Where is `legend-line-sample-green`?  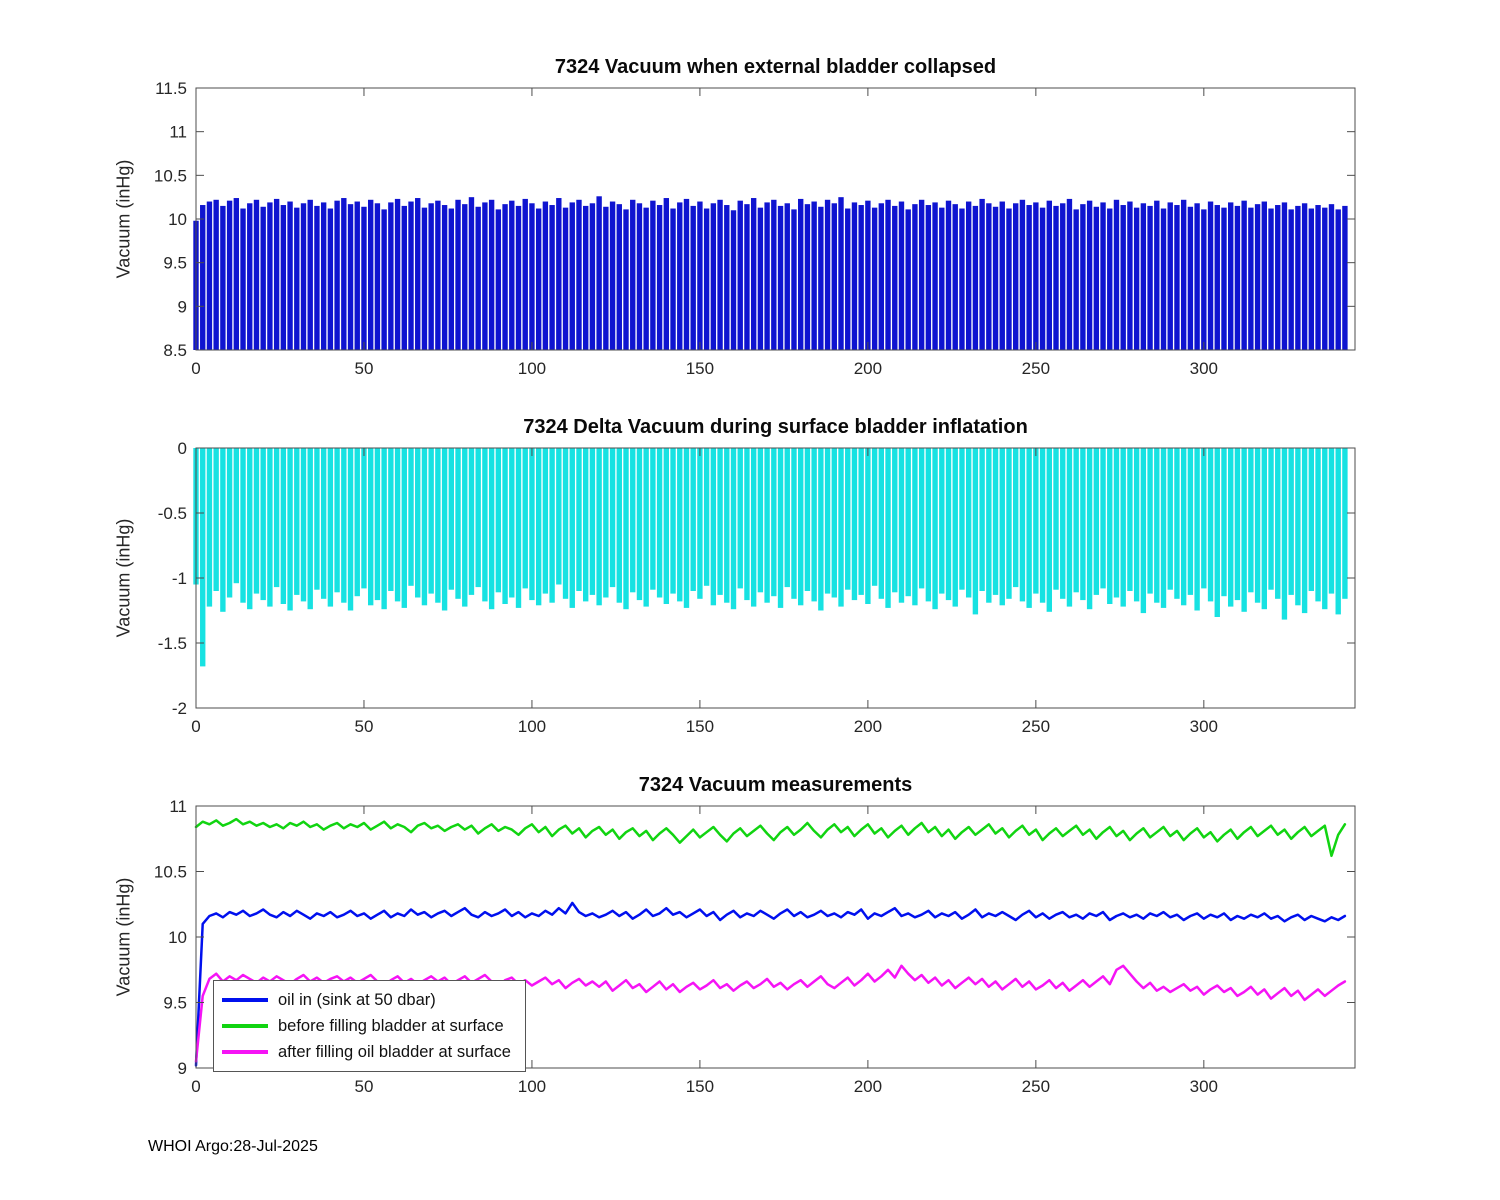 legend-line-sample-green is located at coordinates (245, 1026).